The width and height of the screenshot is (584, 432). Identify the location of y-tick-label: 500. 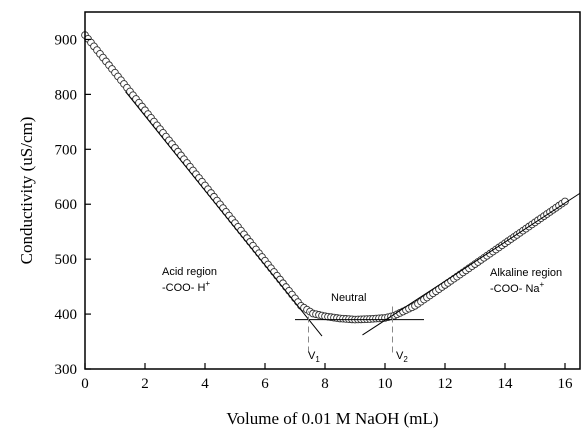
(66, 260).